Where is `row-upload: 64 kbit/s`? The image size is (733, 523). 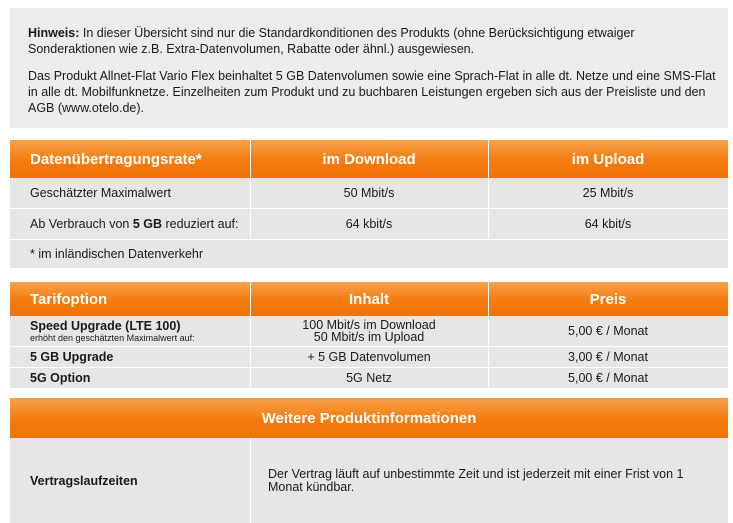 row-upload: 64 kbit/s is located at coordinates (608, 224).